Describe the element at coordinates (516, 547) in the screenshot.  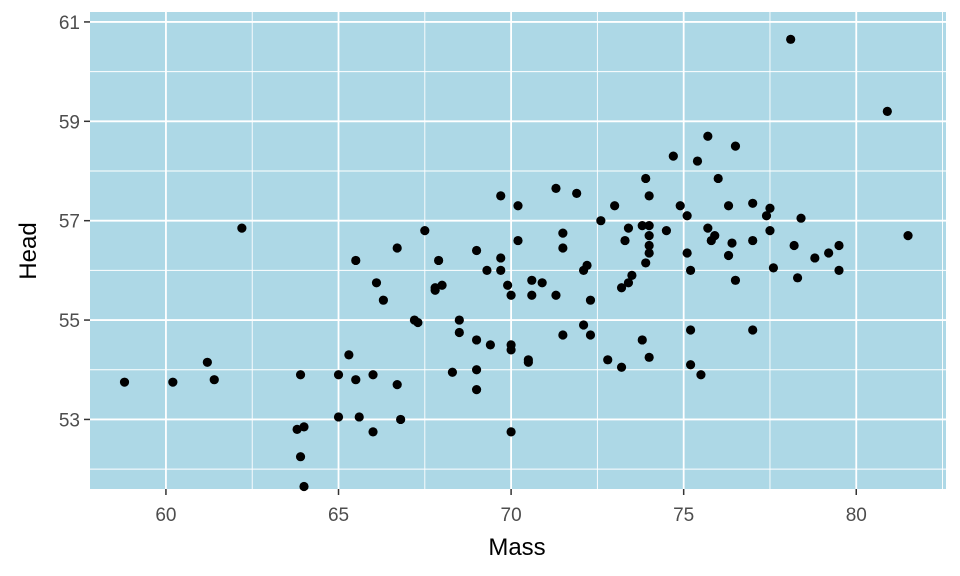
I see `x-axis-title: Mass` at that location.